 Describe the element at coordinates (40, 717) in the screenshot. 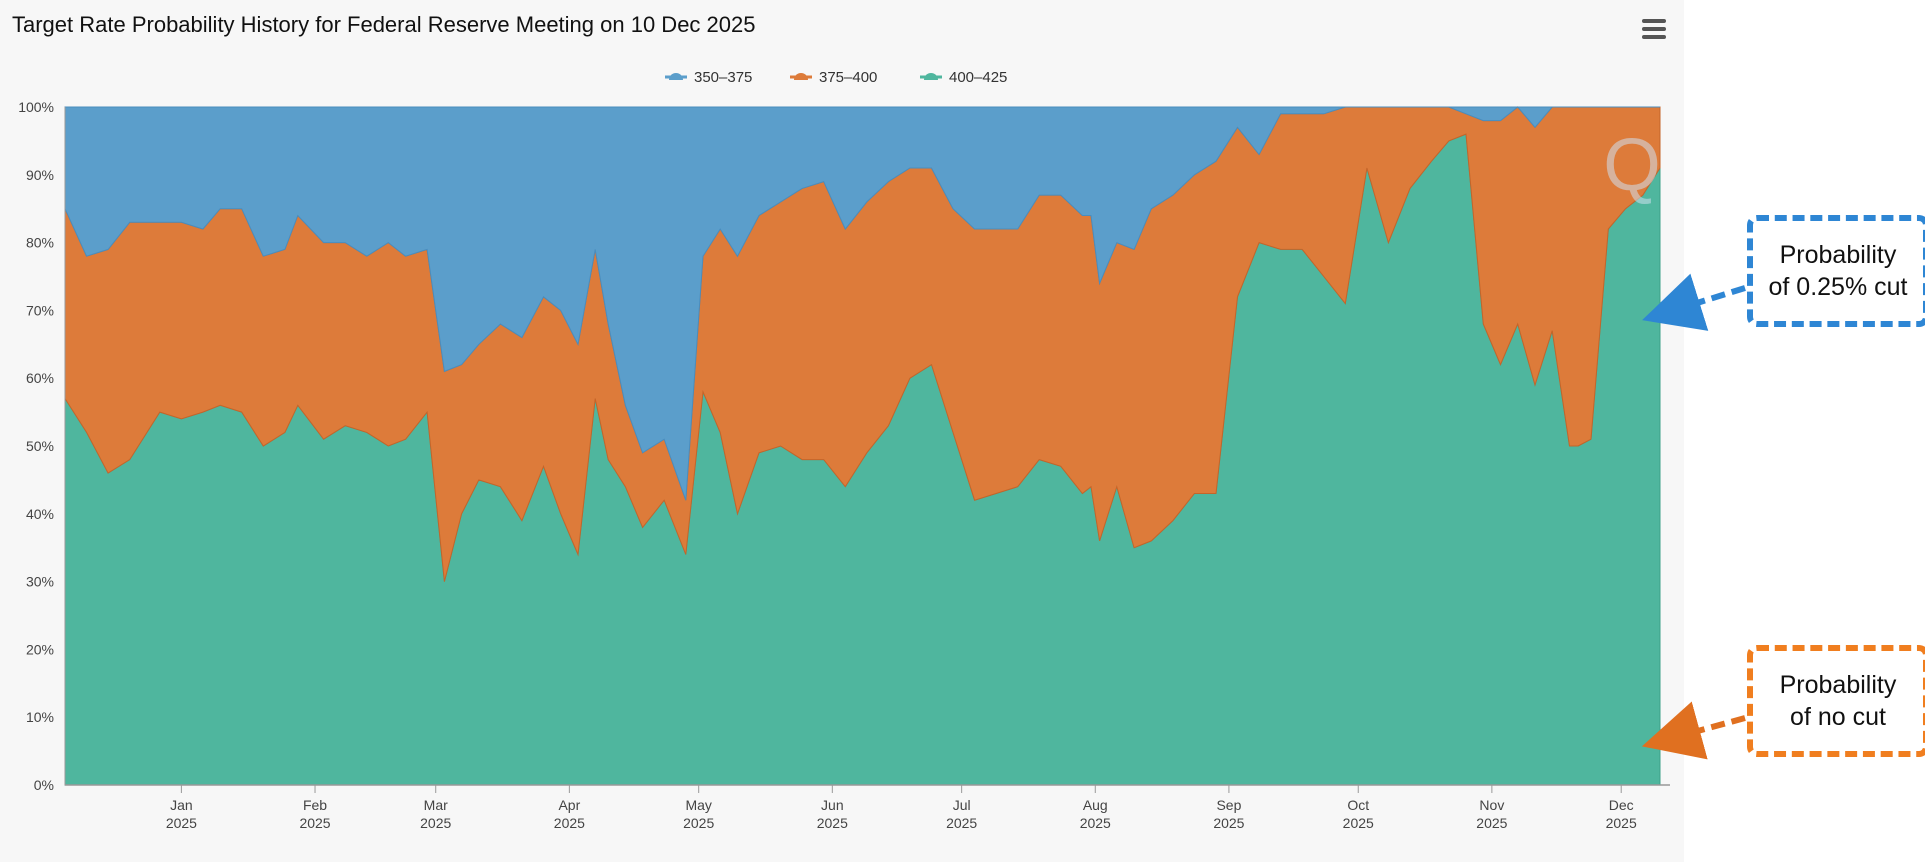

I see `y-tick-label: 10%` at that location.